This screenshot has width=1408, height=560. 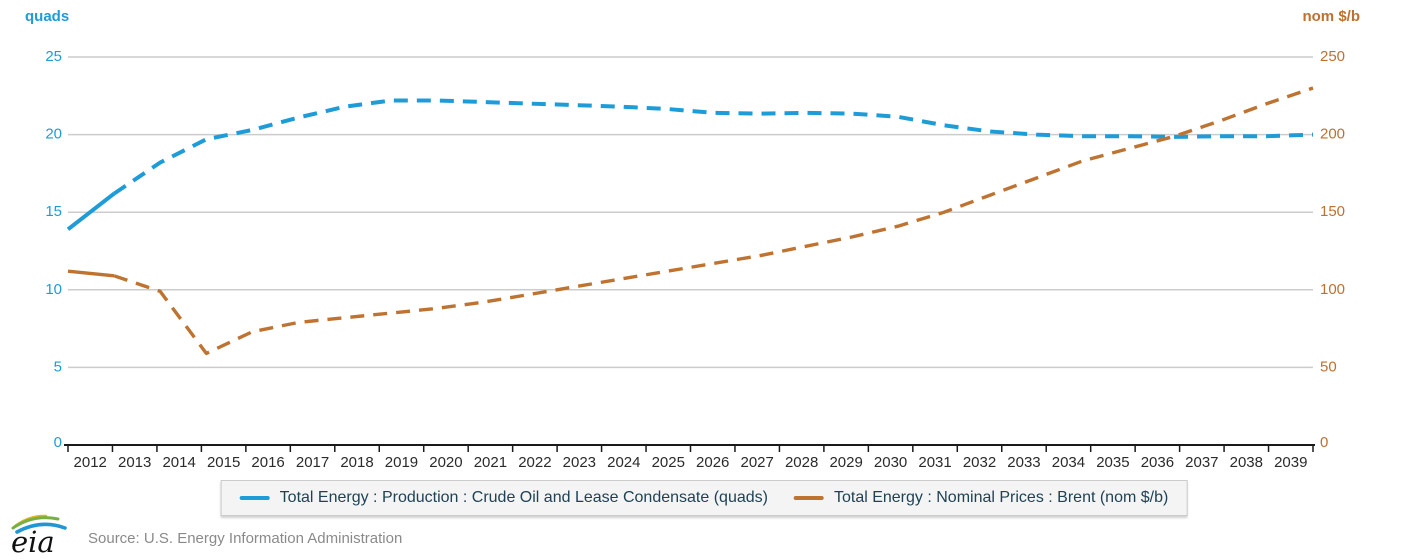 What do you see at coordinates (1068, 462) in the screenshot?
I see `x-axis-year-label: 2034` at bounding box center [1068, 462].